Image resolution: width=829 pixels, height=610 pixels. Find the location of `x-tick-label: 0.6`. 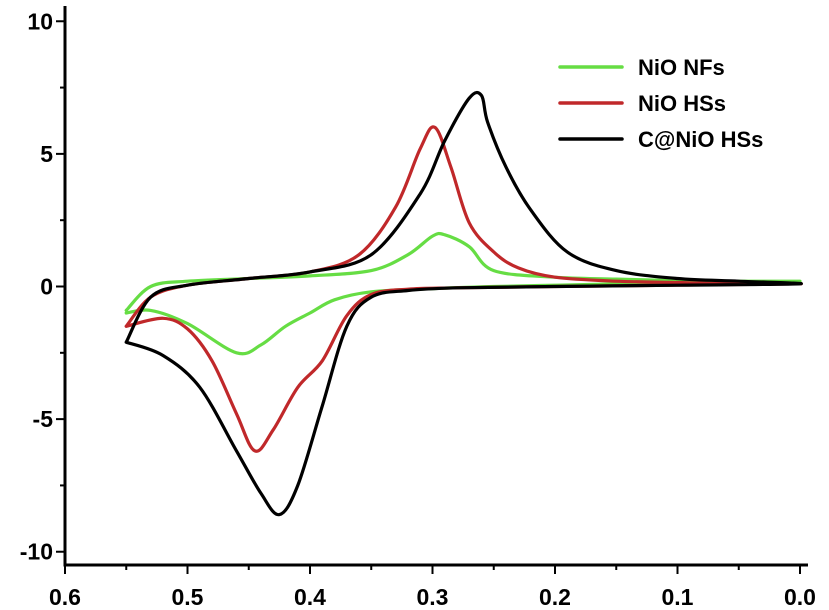

x-tick-label: 0.6 is located at coordinates (65, 597).